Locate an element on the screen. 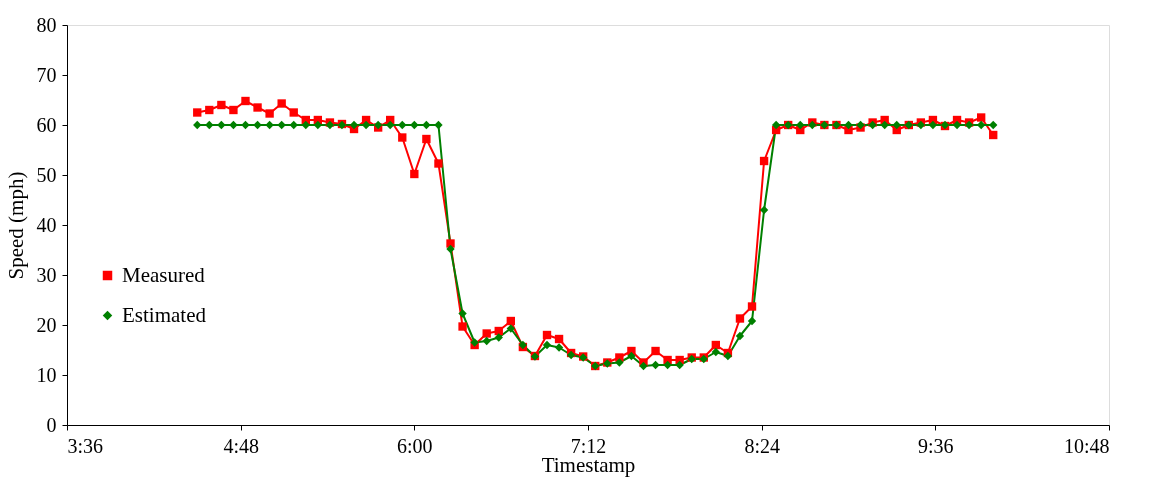  x-tick-label: 4:48 is located at coordinates (241, 445).